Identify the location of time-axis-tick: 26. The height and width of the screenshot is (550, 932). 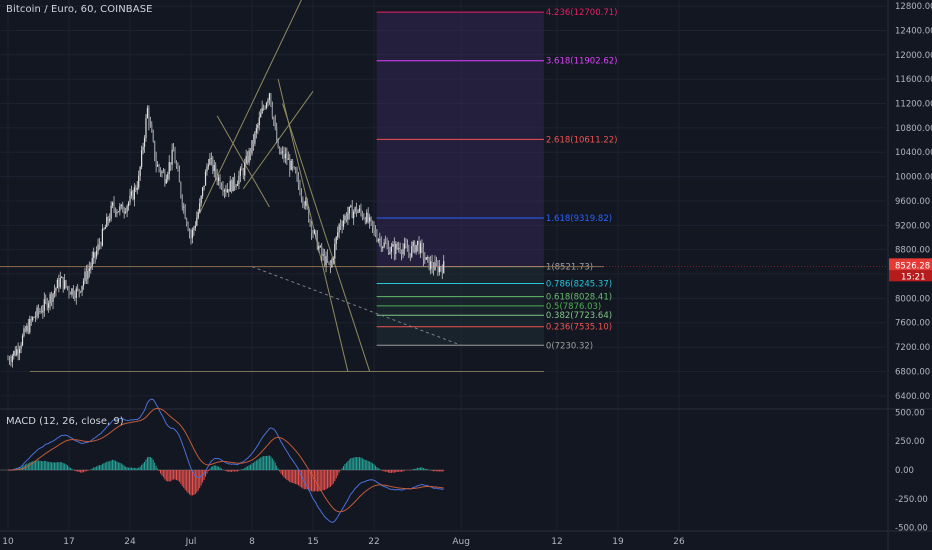
(679, 542).